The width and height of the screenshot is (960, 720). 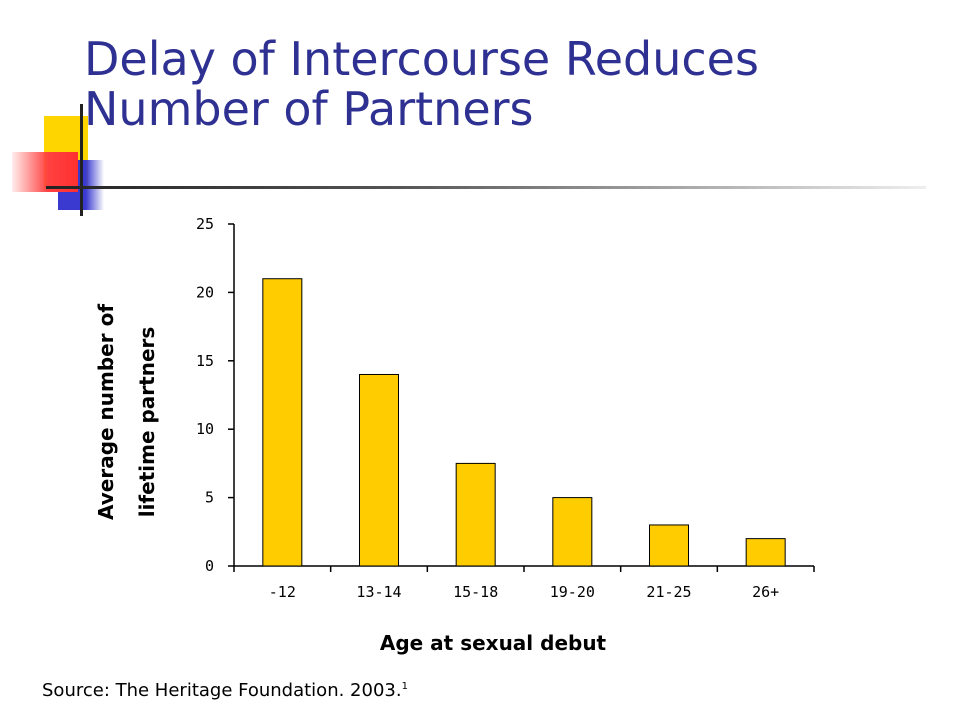 I want to click on y-tick-label: 10, so click(x=205, y=429).